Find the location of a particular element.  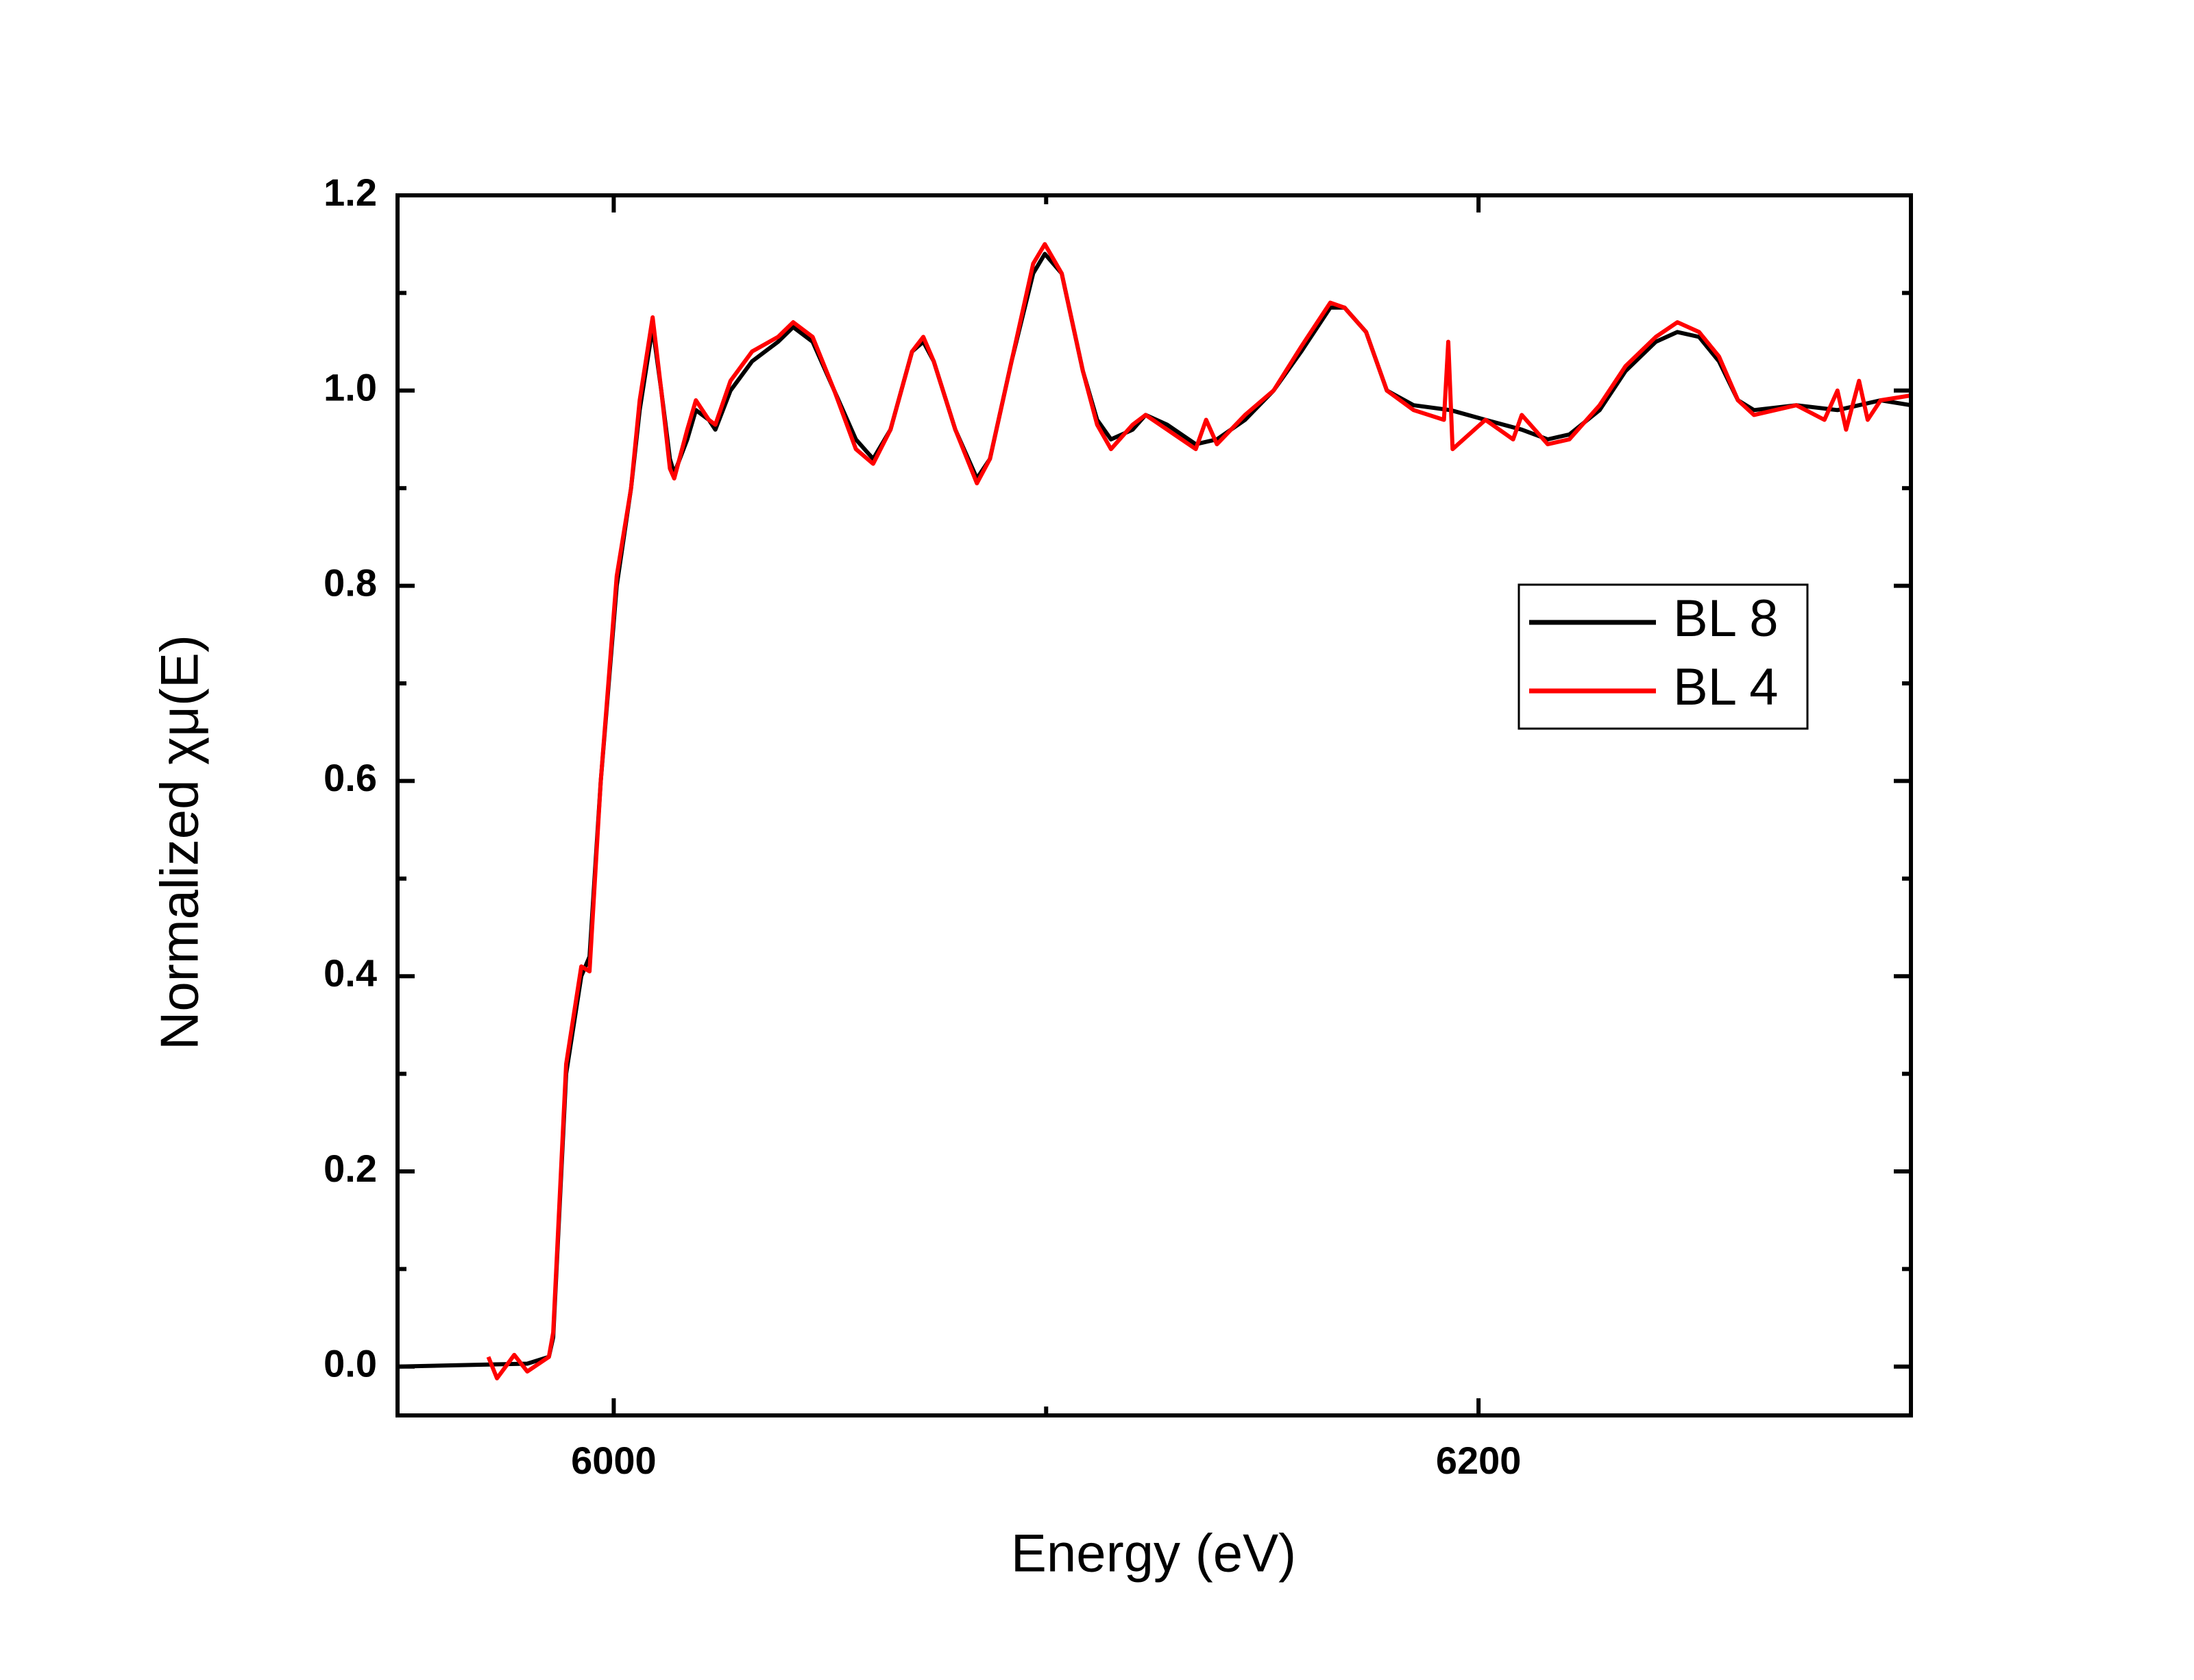

legend-box is located at coordinates (1663, 656).